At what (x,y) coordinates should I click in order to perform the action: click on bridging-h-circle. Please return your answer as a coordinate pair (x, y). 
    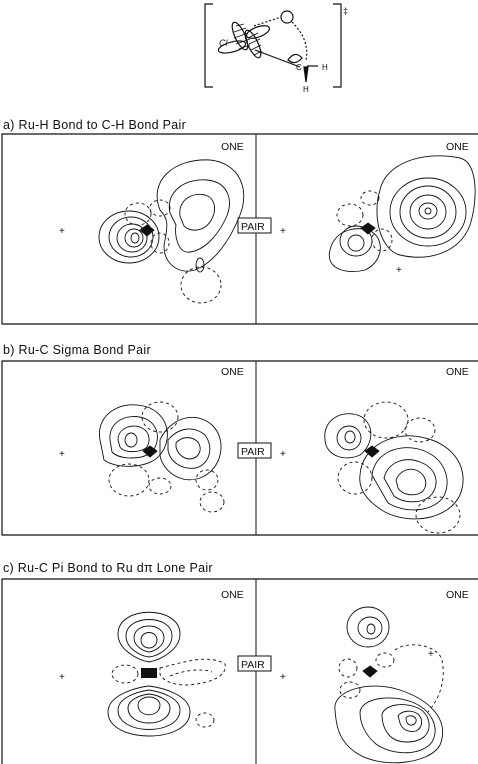
    Looking at the image, I should click on (287, 17).